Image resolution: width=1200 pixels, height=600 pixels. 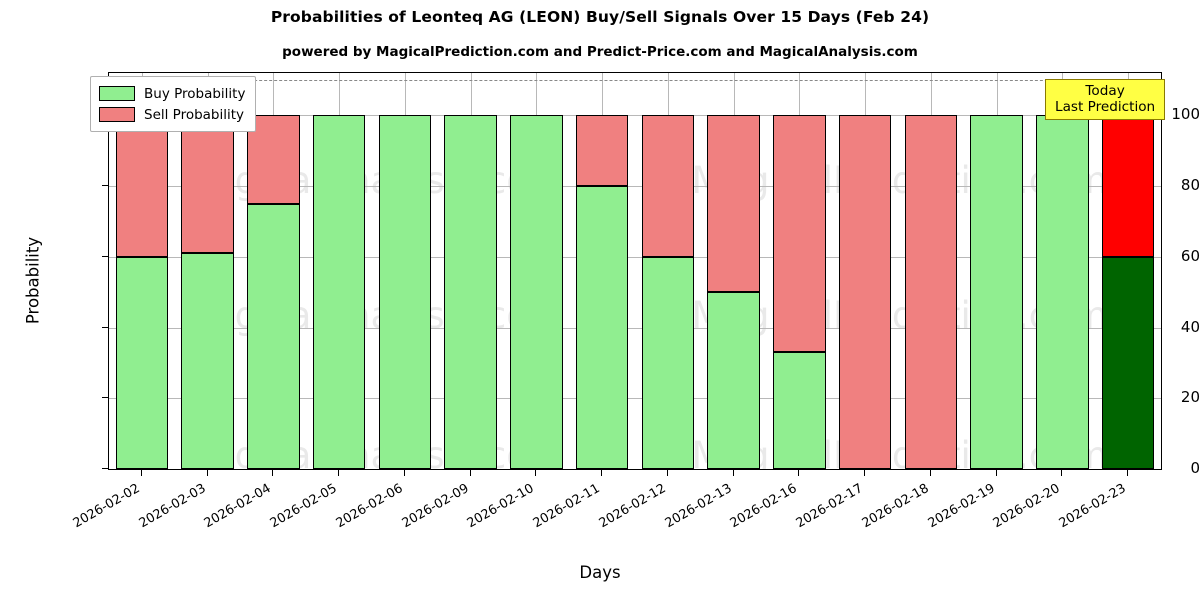 I want to click on x-axis-tick-label: 2026-02-03, so click(x=172, y=506).